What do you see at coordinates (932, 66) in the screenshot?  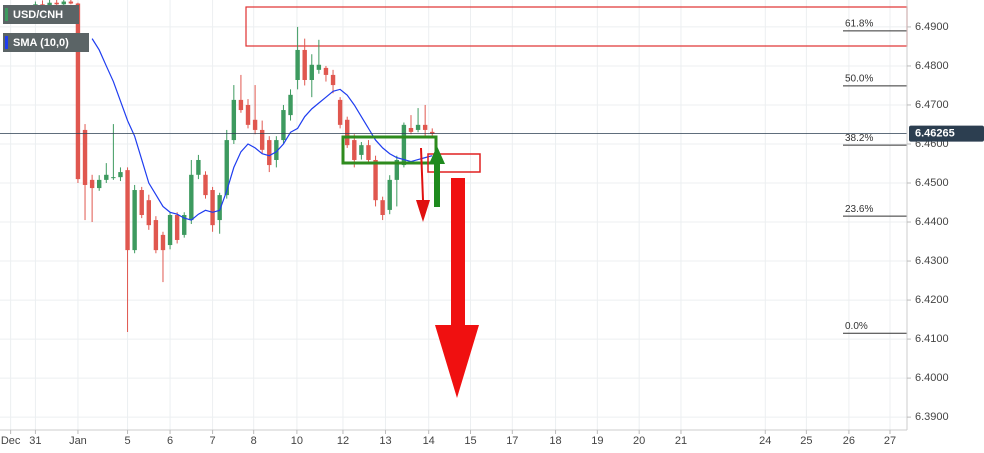 I see `y-tick-label: 6.4800` at bounding box center [932, 66].